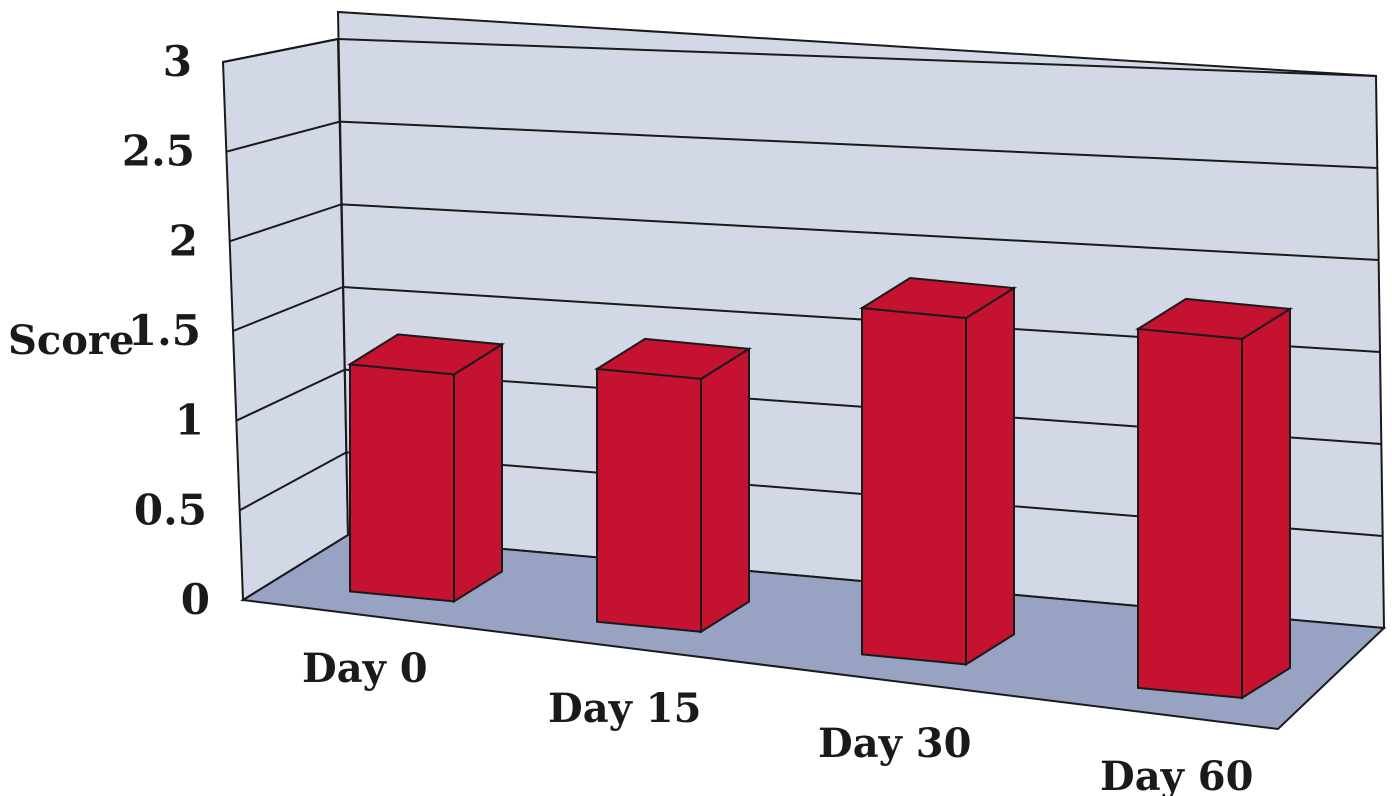 The image size is (1392, 796). What do you see at coordinates (1176, 774) in the screenshot?
I see `x-category-label: Day 60` at bounding box center [1176, 774].